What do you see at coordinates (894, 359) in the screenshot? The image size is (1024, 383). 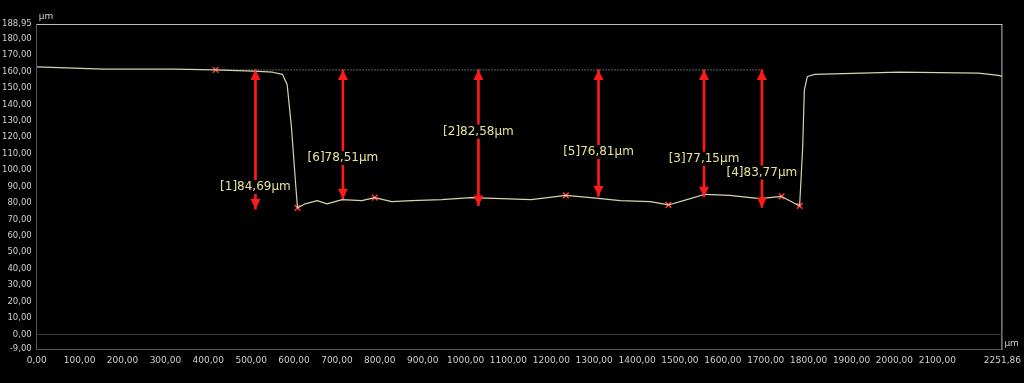 I see `x-tick-label: 2000,00` at bounding box center [894, 359].